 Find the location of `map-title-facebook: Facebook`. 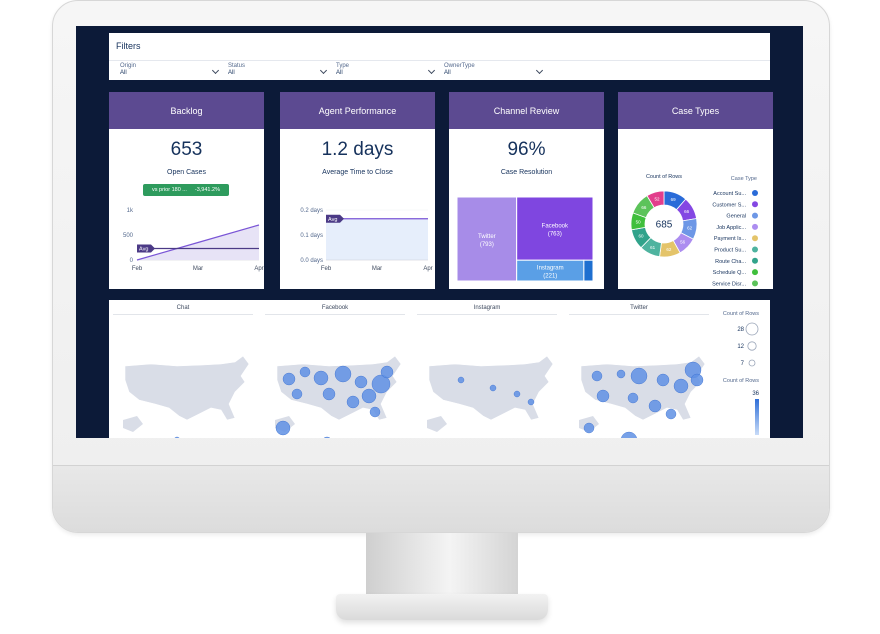

map-title-facebook: Facebook is located at coordinates (335, 308).